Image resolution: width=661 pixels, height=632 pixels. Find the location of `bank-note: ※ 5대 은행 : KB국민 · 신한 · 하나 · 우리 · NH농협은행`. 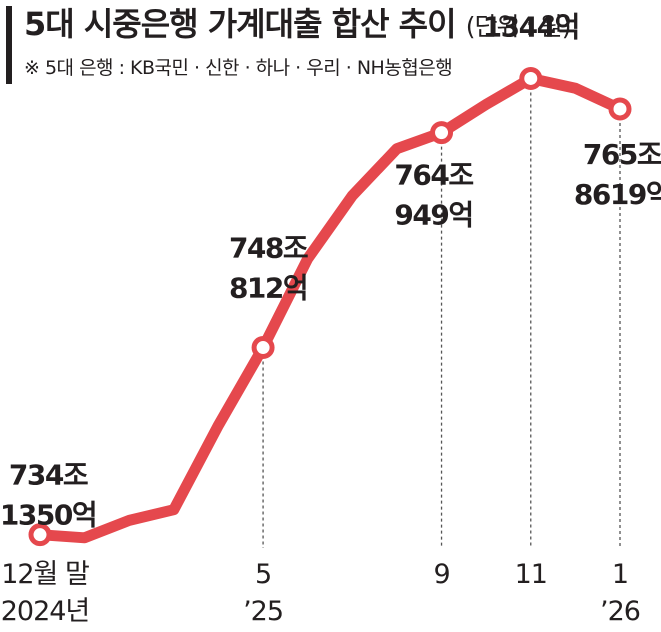

bank-note: ※ 5대 은행 : KB국민 · 신한 · 하나 · 우리 · NH농협은행 is located at coordinates (238, 68).